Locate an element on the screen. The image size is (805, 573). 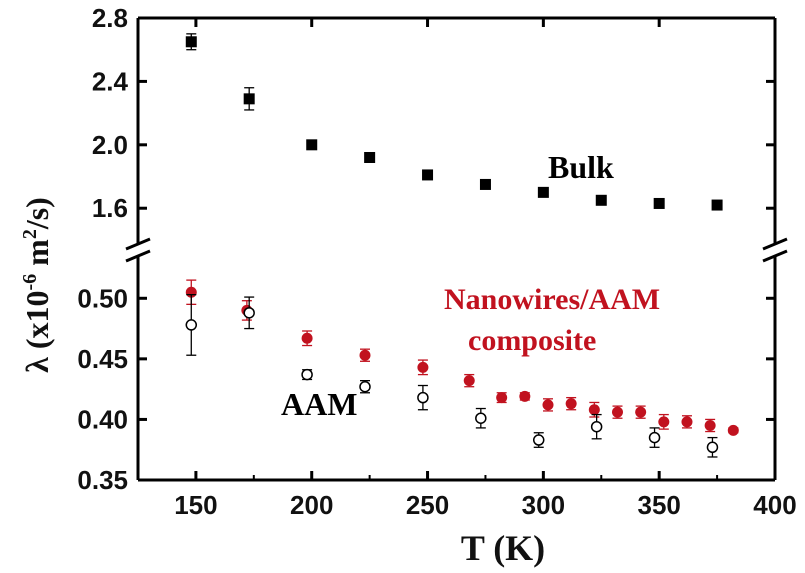
y-axis-title: λ (x10-6 m2/s) is located at coordinates (37, 285).